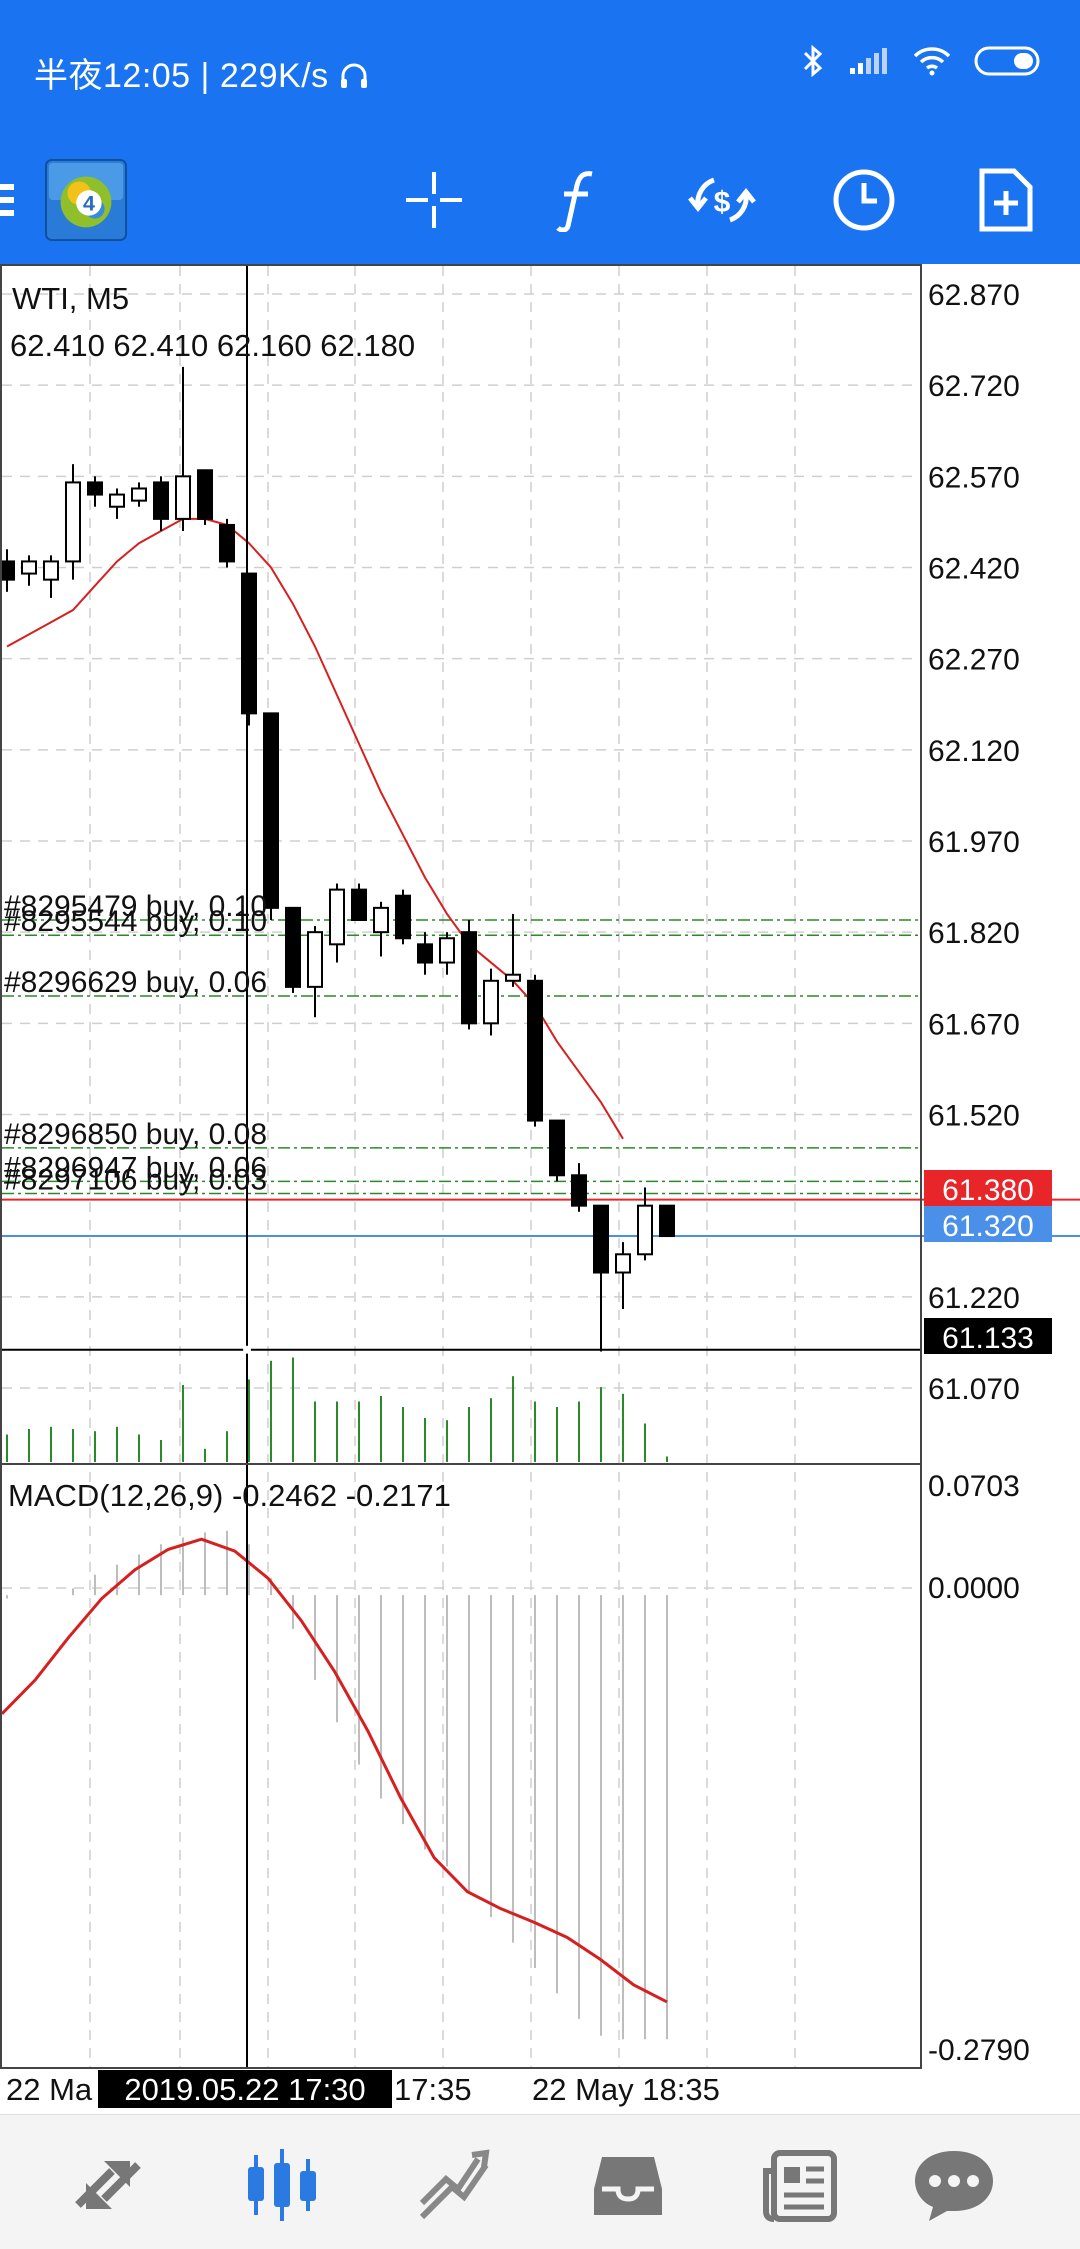  Describe the element at coordinates (974, 751) in the screenshot. I see `price-label: 62.120` at that location.